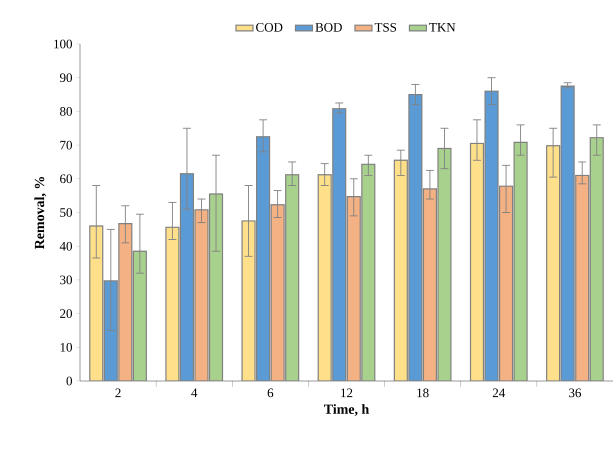 This screenshot has height=453, width=614. Describe the element at coordinates (118, 393) in the screenshot. I see `x-tick-label: 2` at that location.